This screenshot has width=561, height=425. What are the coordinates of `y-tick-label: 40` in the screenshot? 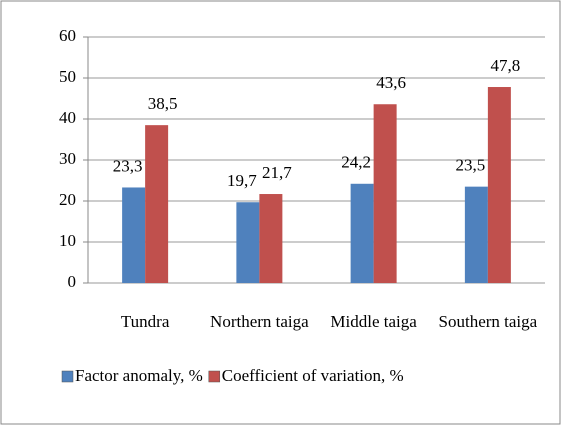 It's located at (67, 117).